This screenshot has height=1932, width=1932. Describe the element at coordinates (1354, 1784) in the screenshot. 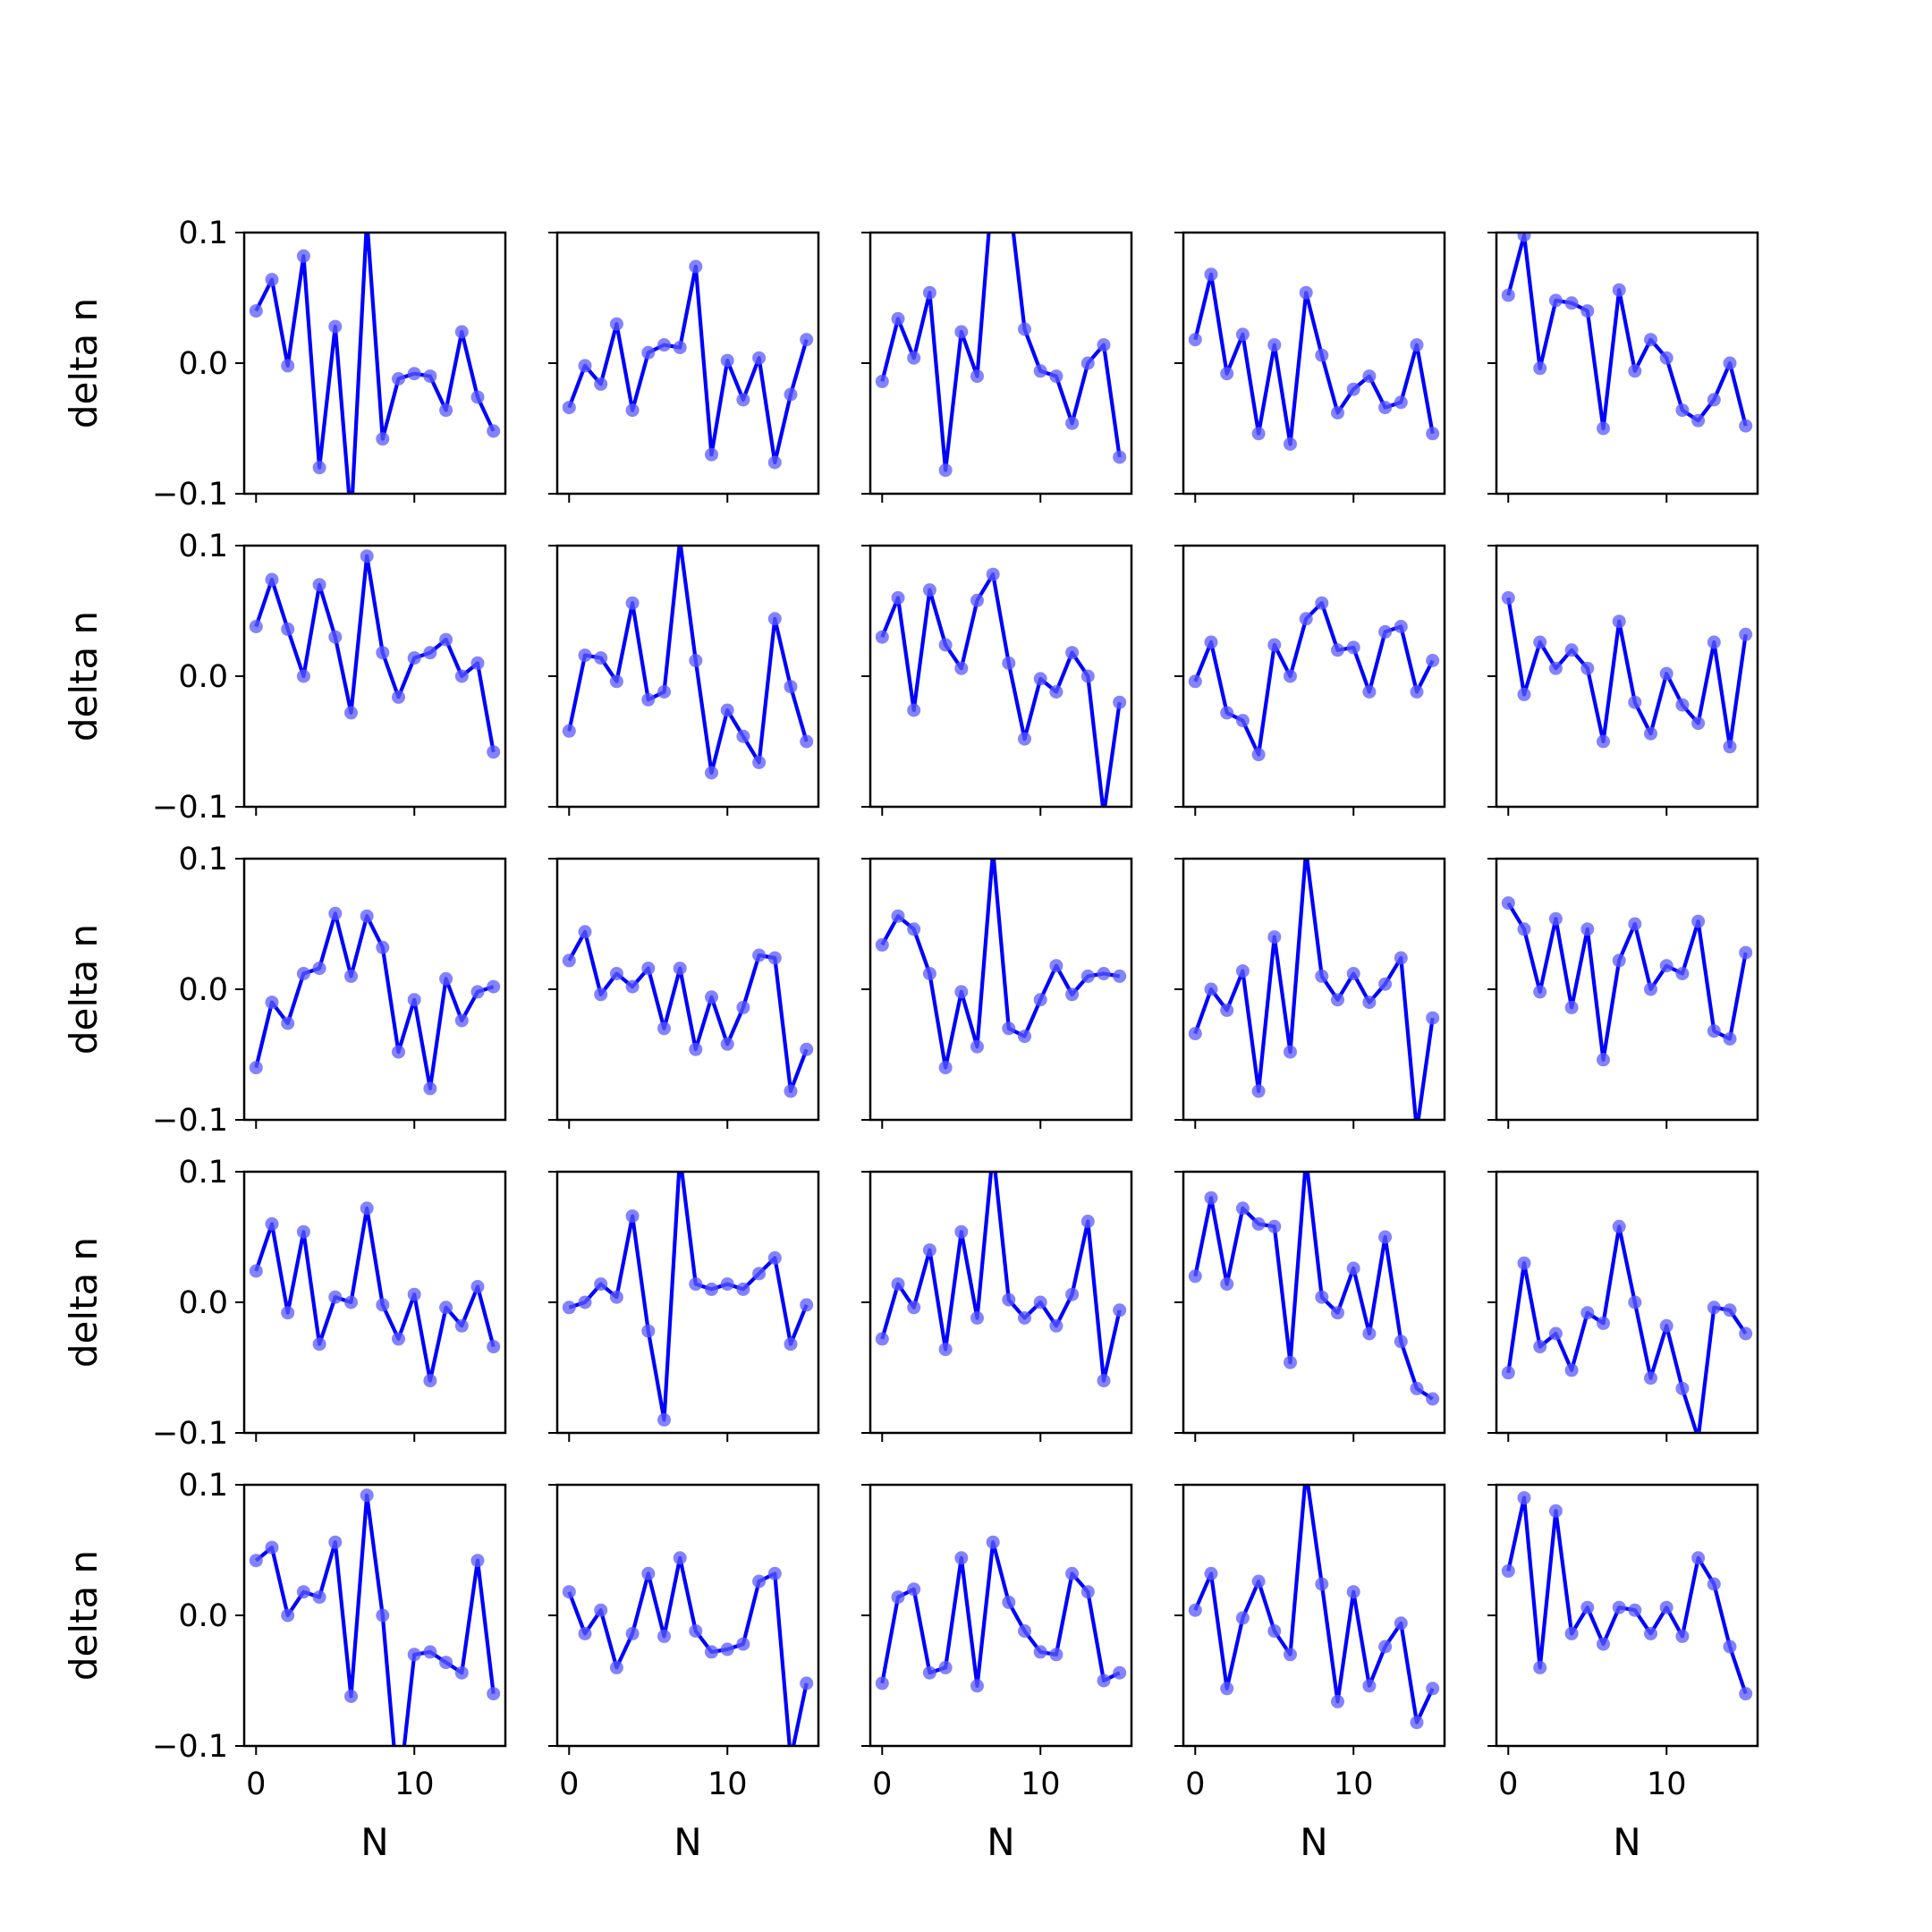

I see `x-tick-label: 10` at that location.